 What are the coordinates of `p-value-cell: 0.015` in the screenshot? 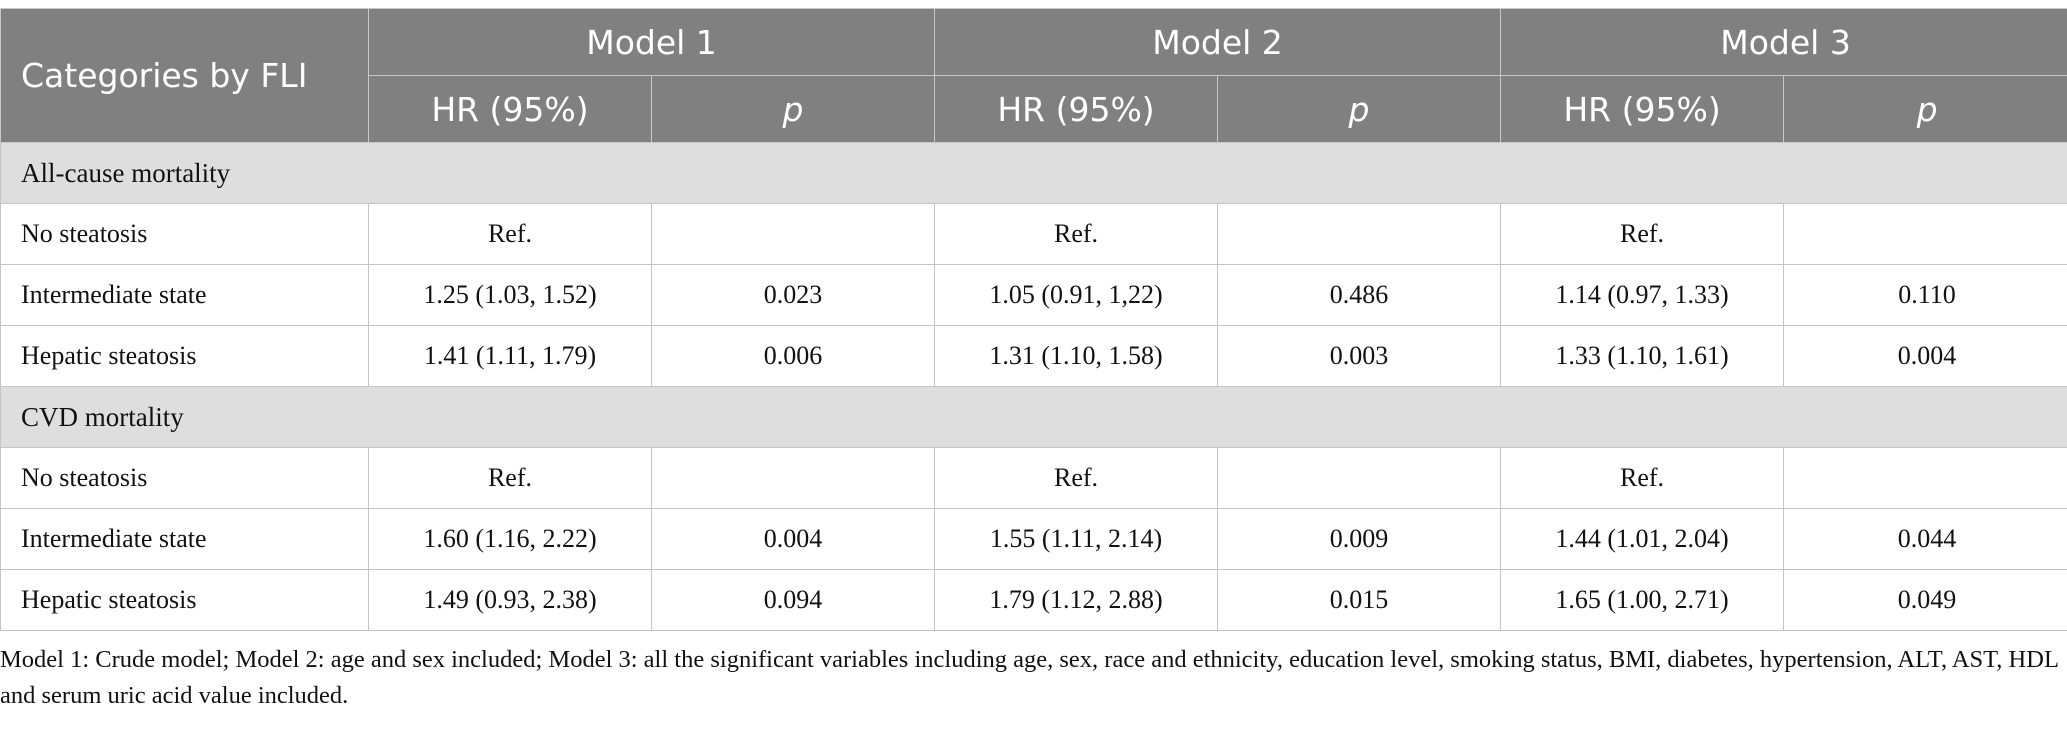 It's located at (1359, 600).